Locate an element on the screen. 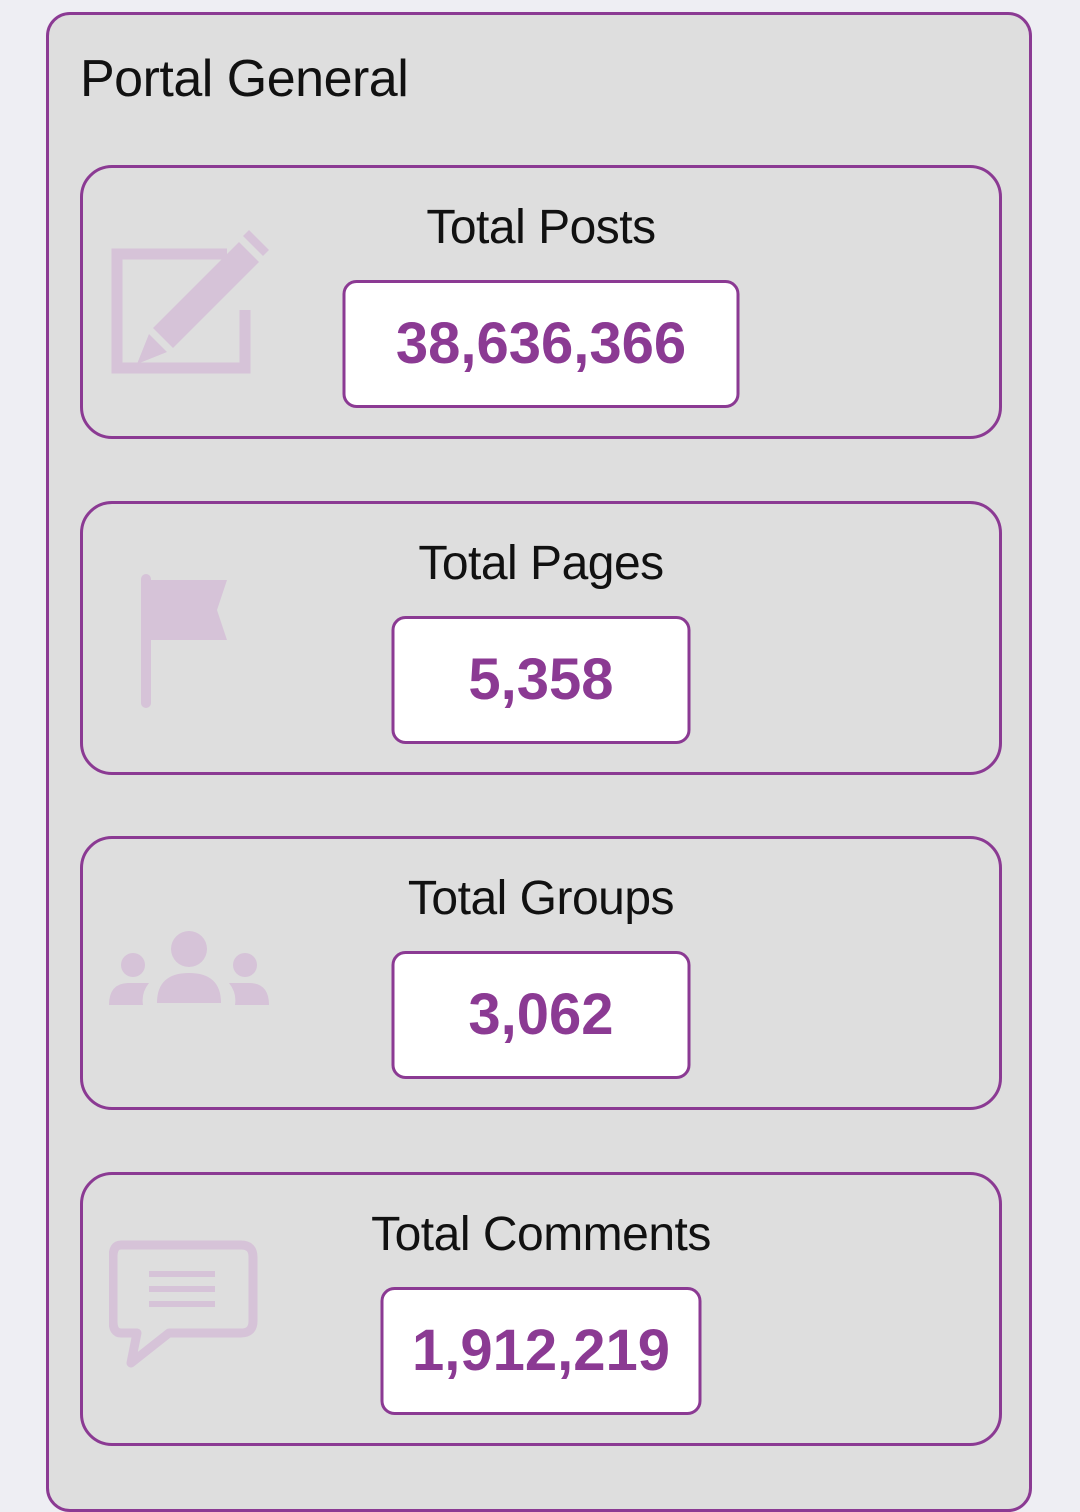 Image resolution: width=1080 pixels, height=1512 pixels. stat-label-comments: Total Comments is located at coordinates (541, 1234).